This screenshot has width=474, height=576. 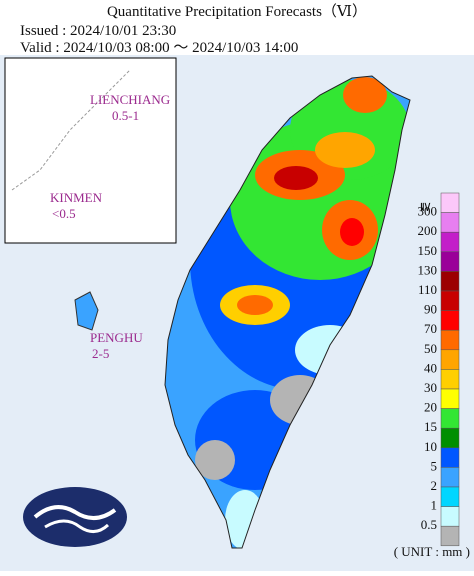 I want to click on legend-label: 5, so click(x=434, y=465).